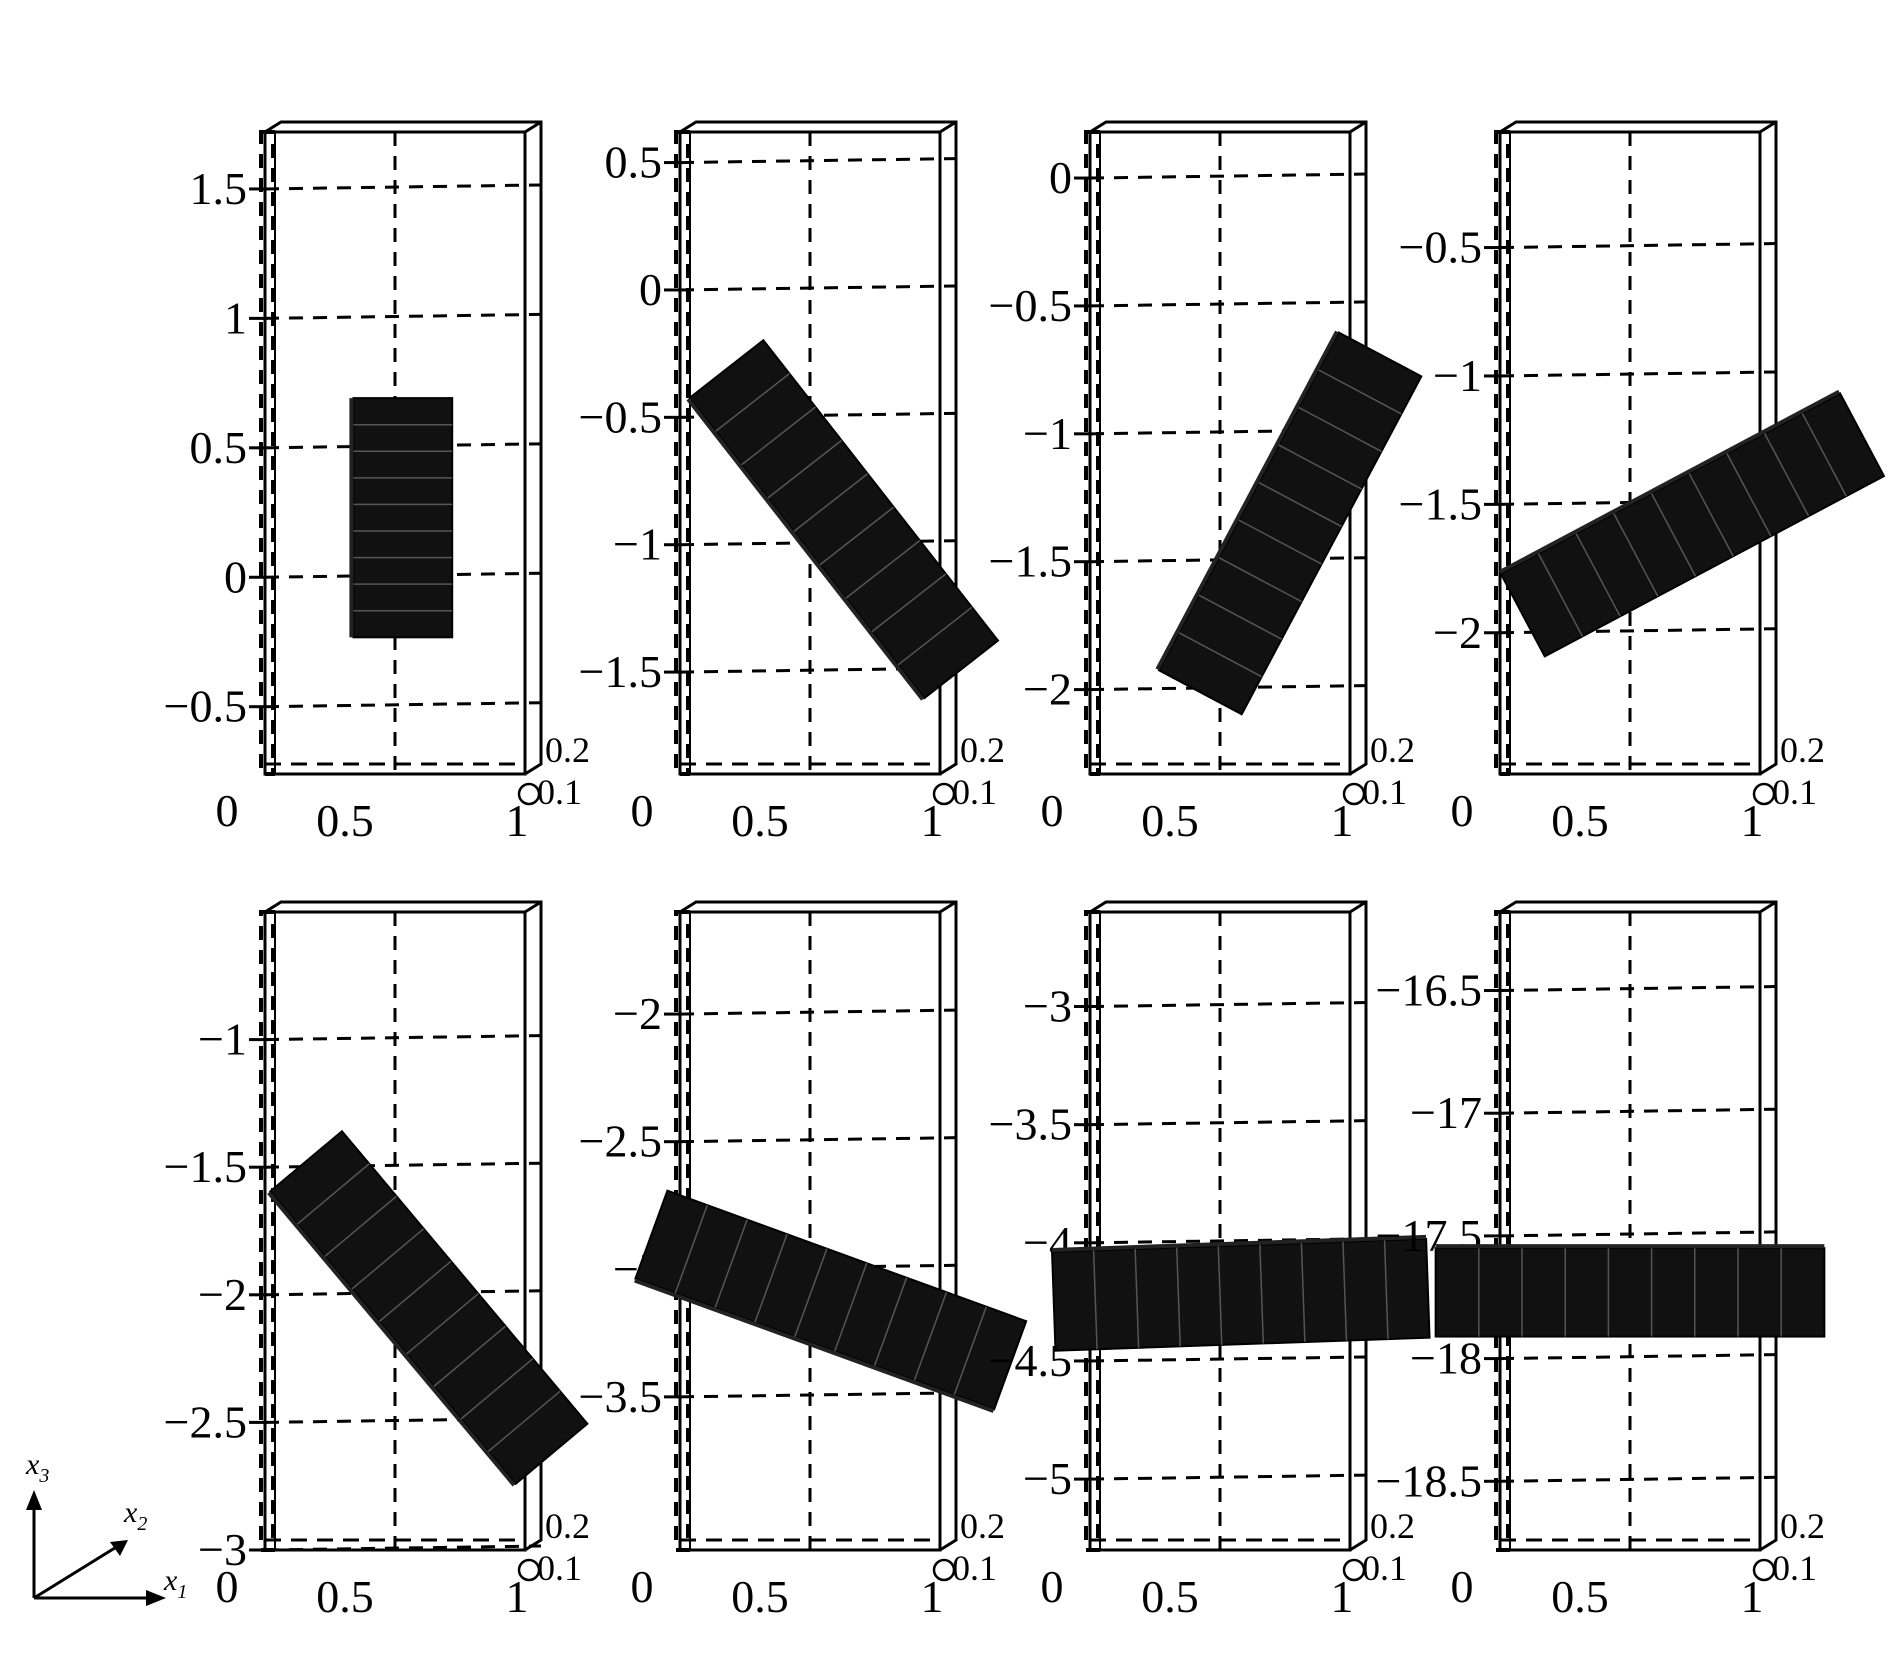 This screenshot has width=1894, height=1674. Describe the element at coordinates (634, 162) in the screenshot. I see `y-tick-label: 0.5` at that location.